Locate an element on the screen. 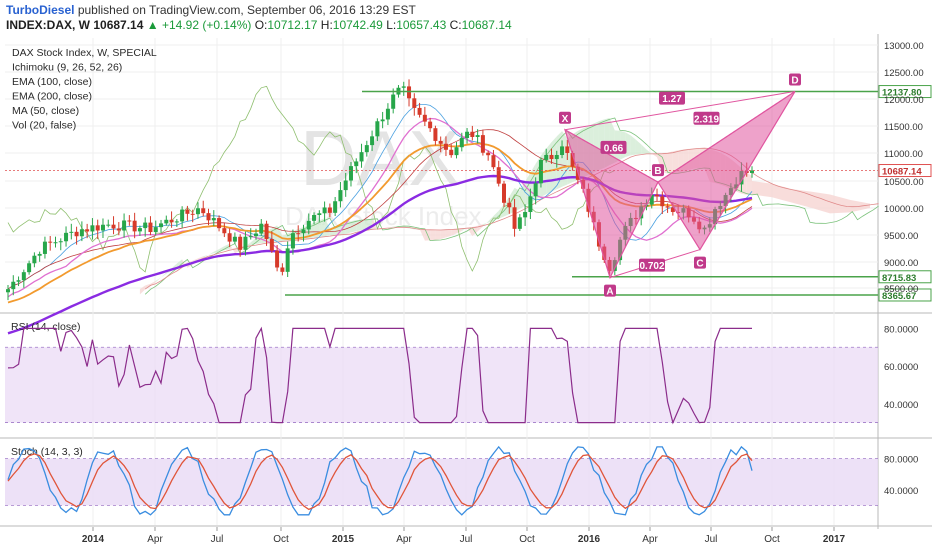 The width and height of the screenshot is (932, 550). price-level-tag is located at coordinates (905, 295).